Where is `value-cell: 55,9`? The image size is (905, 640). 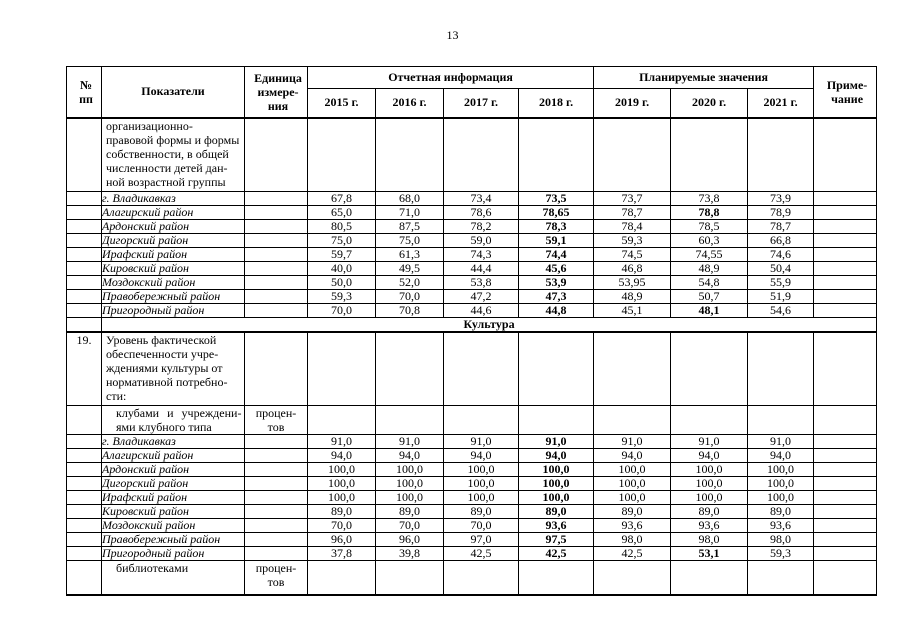 value-cell: 55,9 is located at coordinates (781, 282).